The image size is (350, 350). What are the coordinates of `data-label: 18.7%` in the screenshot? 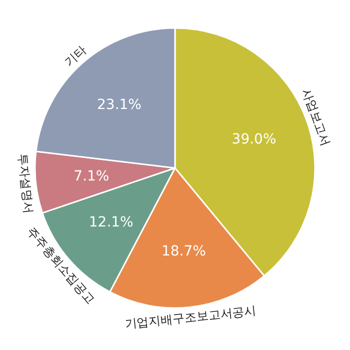 It's located at (183, 252).